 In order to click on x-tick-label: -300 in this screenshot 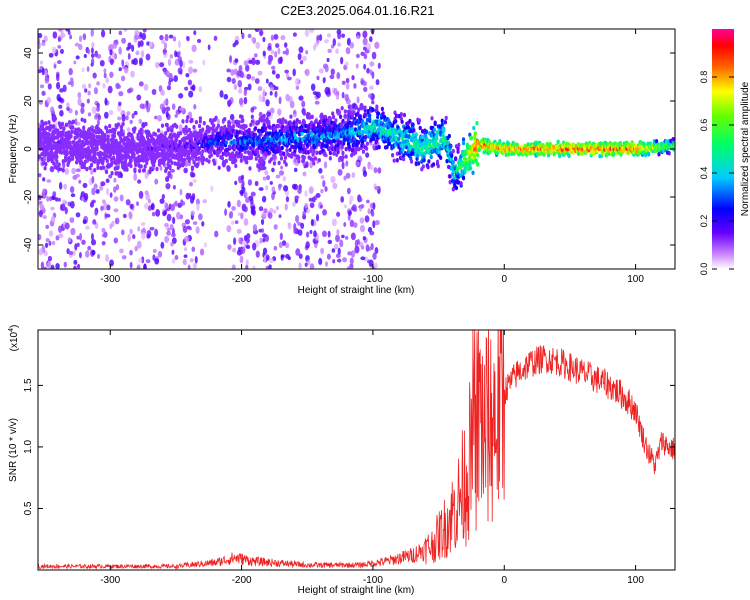, I will do `click(110, 279)`.